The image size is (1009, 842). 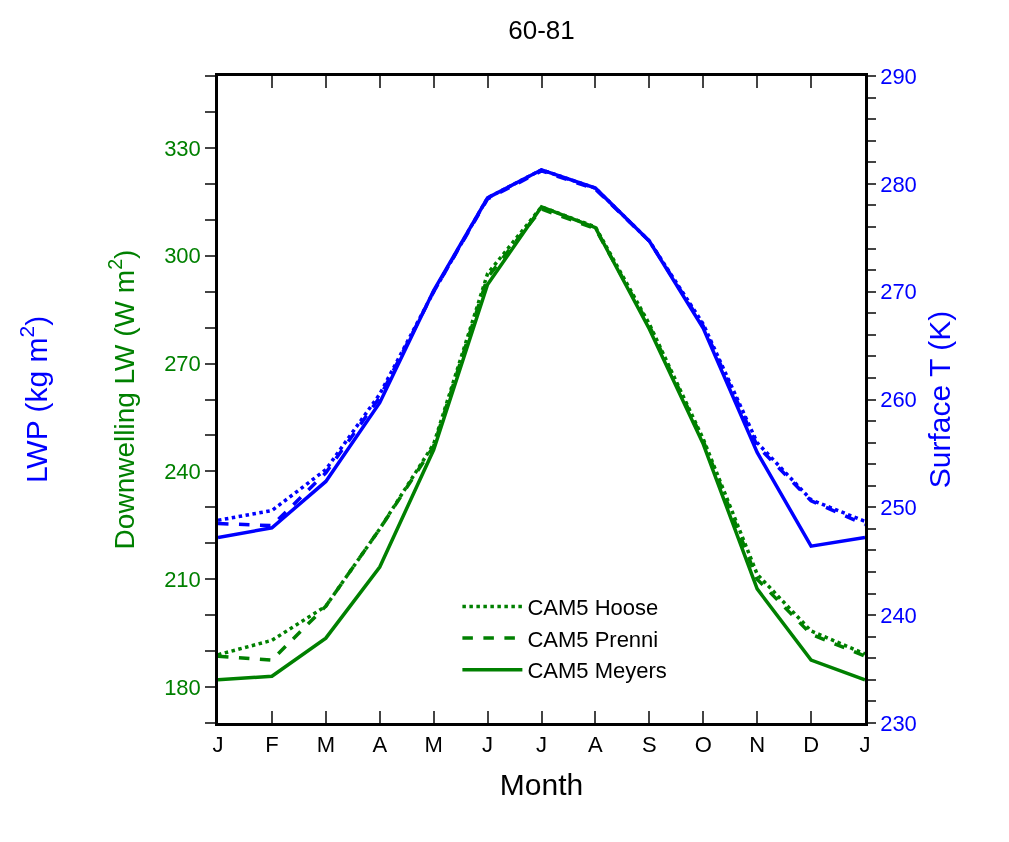 What do you see at coordinates (593, 639) in the screenshot?
I see `legend-label: CAM5 Prenni` at bounding box center [593, 639].